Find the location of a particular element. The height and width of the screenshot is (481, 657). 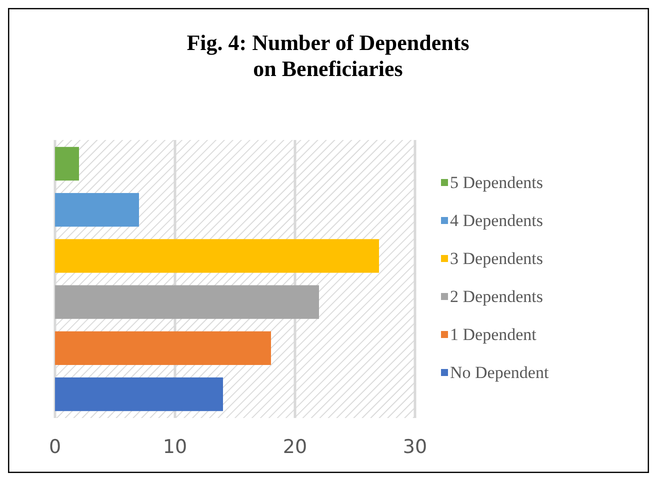

legend-label: 1 Dependent is located at coordinates (493, 334).